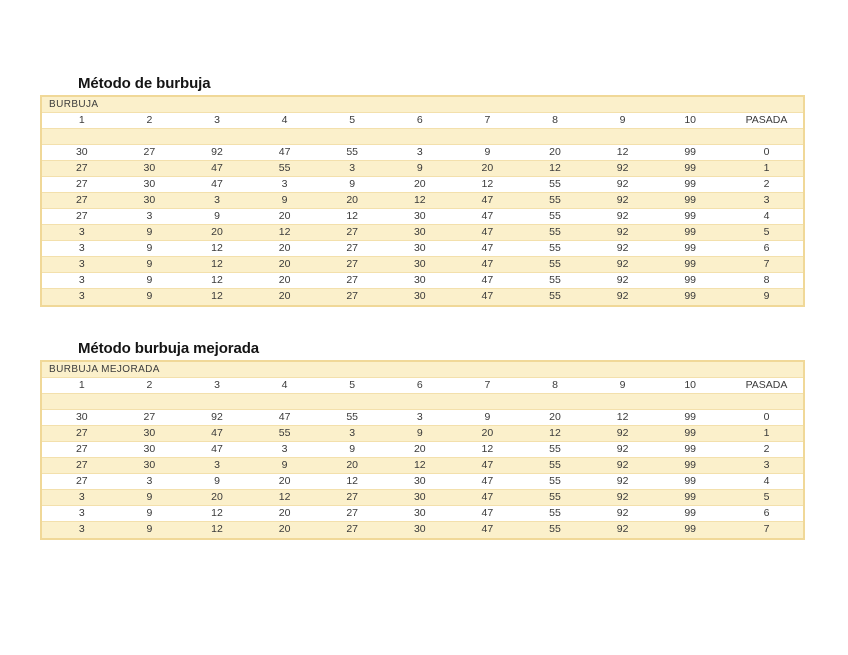  I want to click on spacer-row, so click(422, 402).